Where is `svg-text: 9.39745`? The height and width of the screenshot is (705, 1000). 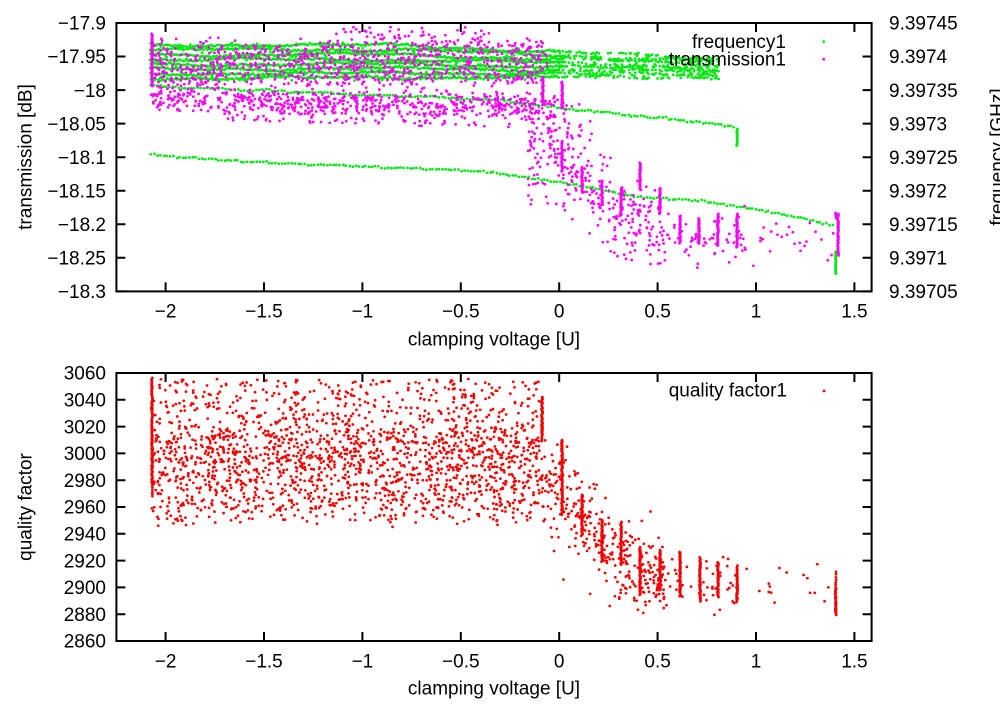 svg-text: 9.39745 is located at coordinates (923, 24).